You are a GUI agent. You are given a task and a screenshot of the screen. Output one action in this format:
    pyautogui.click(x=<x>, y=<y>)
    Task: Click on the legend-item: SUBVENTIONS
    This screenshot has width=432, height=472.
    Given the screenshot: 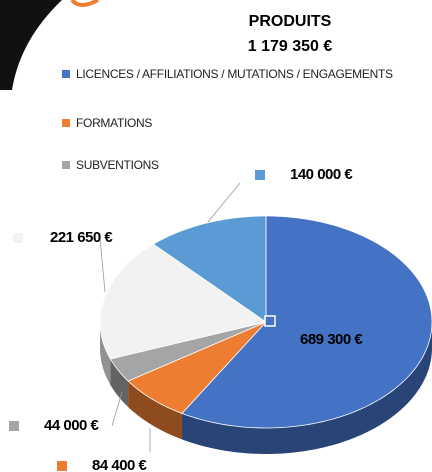 What is the action you would take?
    pyautogui.click(x=234, y=165)
    